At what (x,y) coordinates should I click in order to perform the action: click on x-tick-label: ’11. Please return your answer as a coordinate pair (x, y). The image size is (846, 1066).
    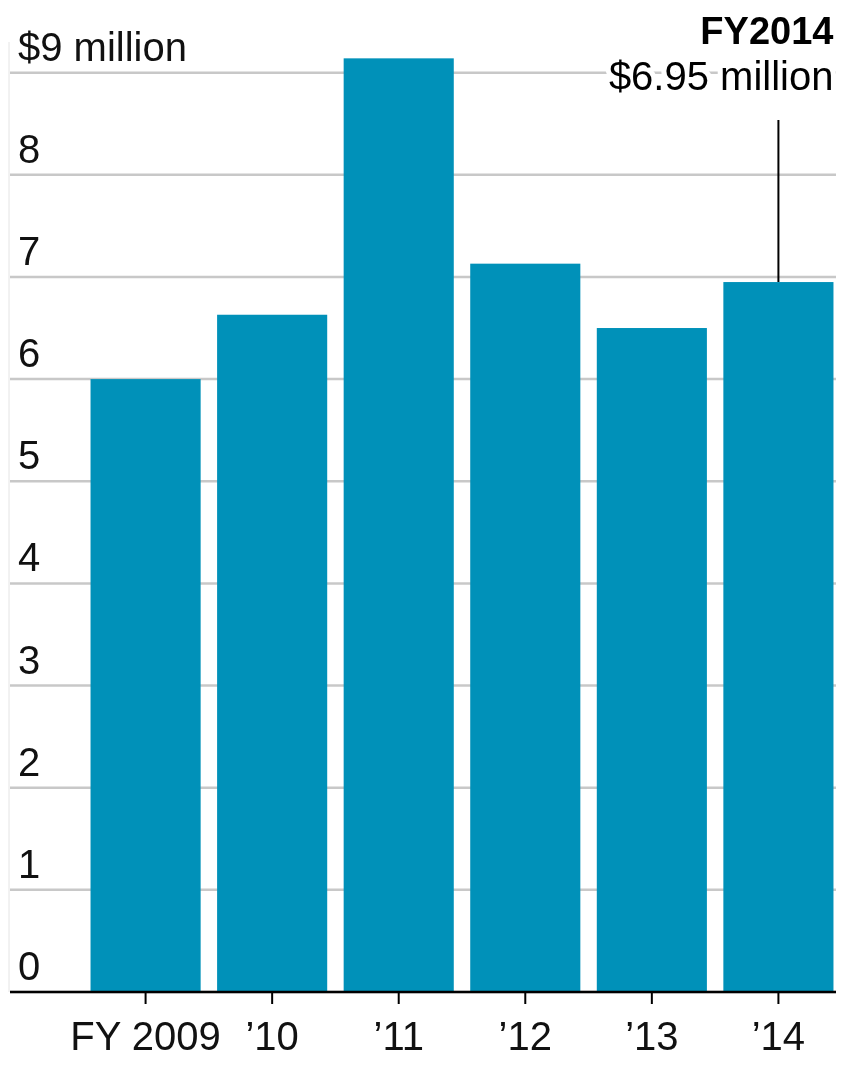
    Looking at the image, I should click on (398, 1036).